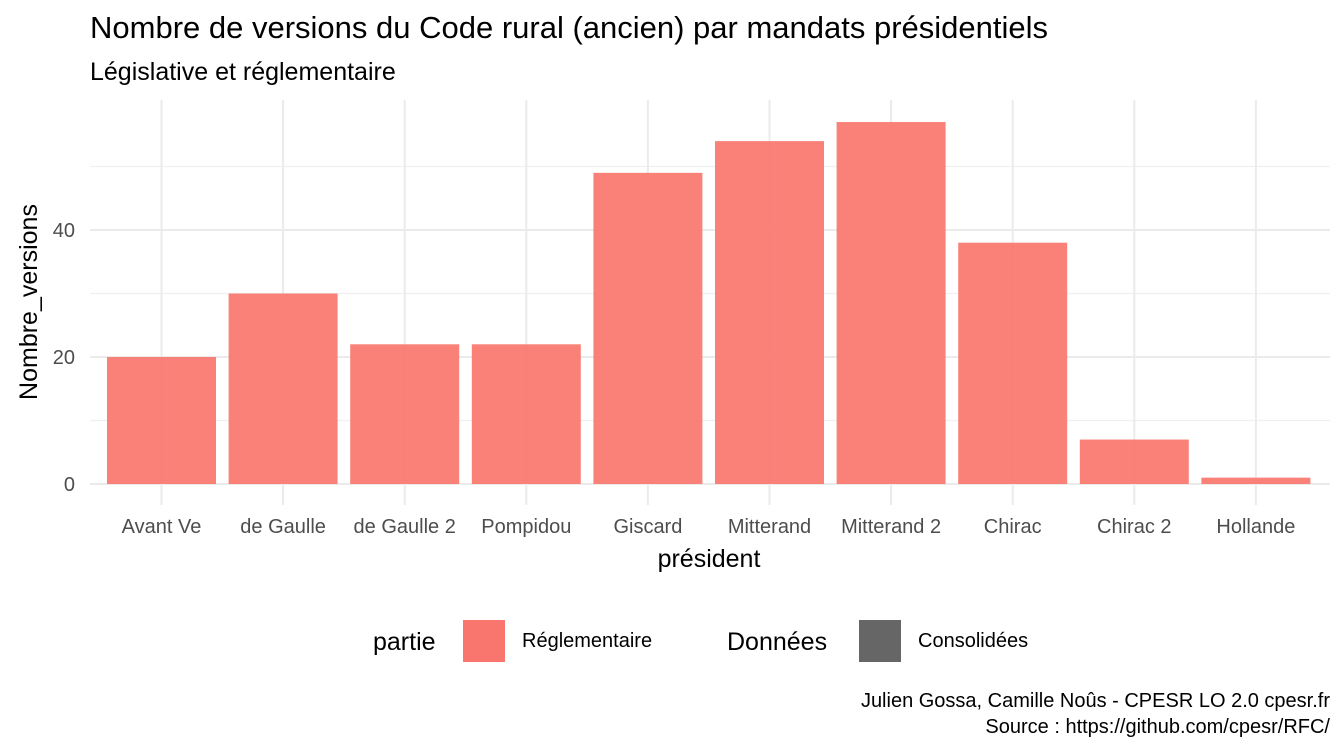 This screenshot has width=1344, height=756. I want to click on legend-swatch-reglementaire, so click(484, 641).